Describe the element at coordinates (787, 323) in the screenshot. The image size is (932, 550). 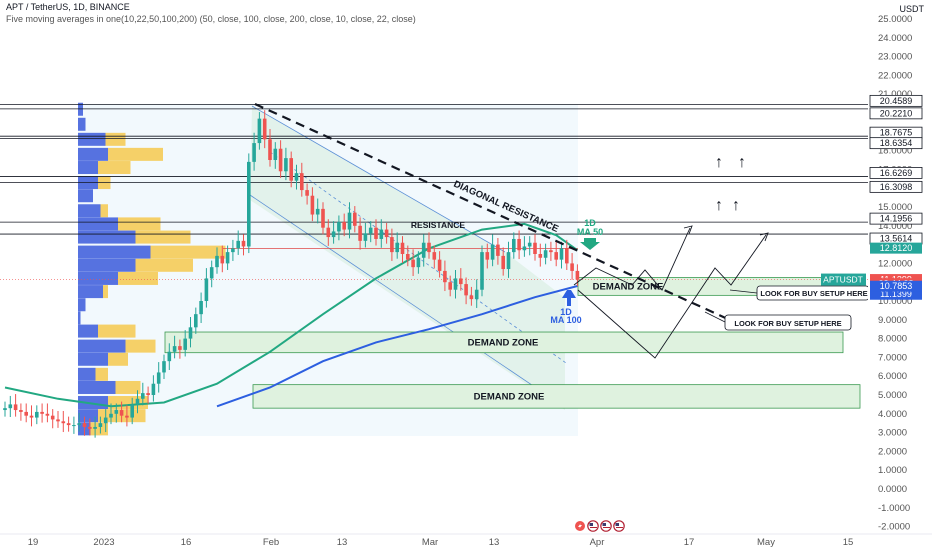
I see `buy-setup-text-2: LOOK FOR BUY SETUP HERE` at that location.